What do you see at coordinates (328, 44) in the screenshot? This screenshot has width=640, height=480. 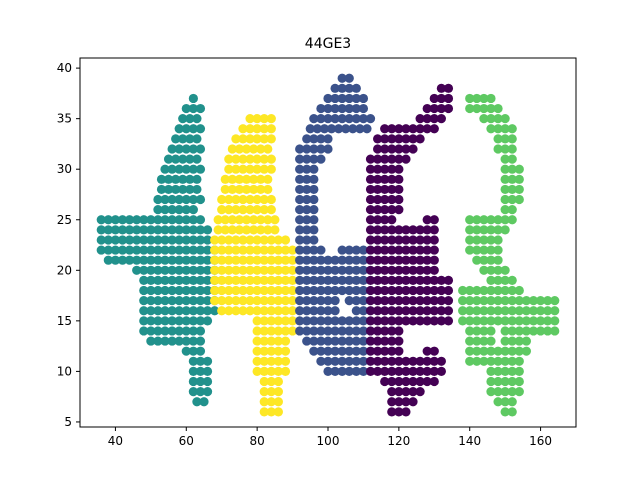 I see `chart-title: 44GE3` at bounding box center [328, 44].